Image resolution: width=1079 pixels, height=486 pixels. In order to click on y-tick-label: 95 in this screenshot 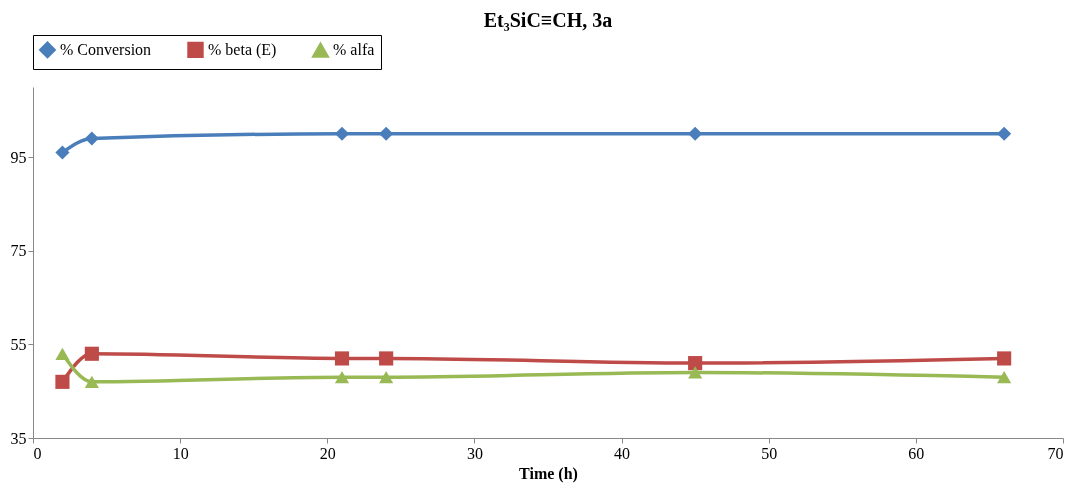, I will do `click(18, 157)`.